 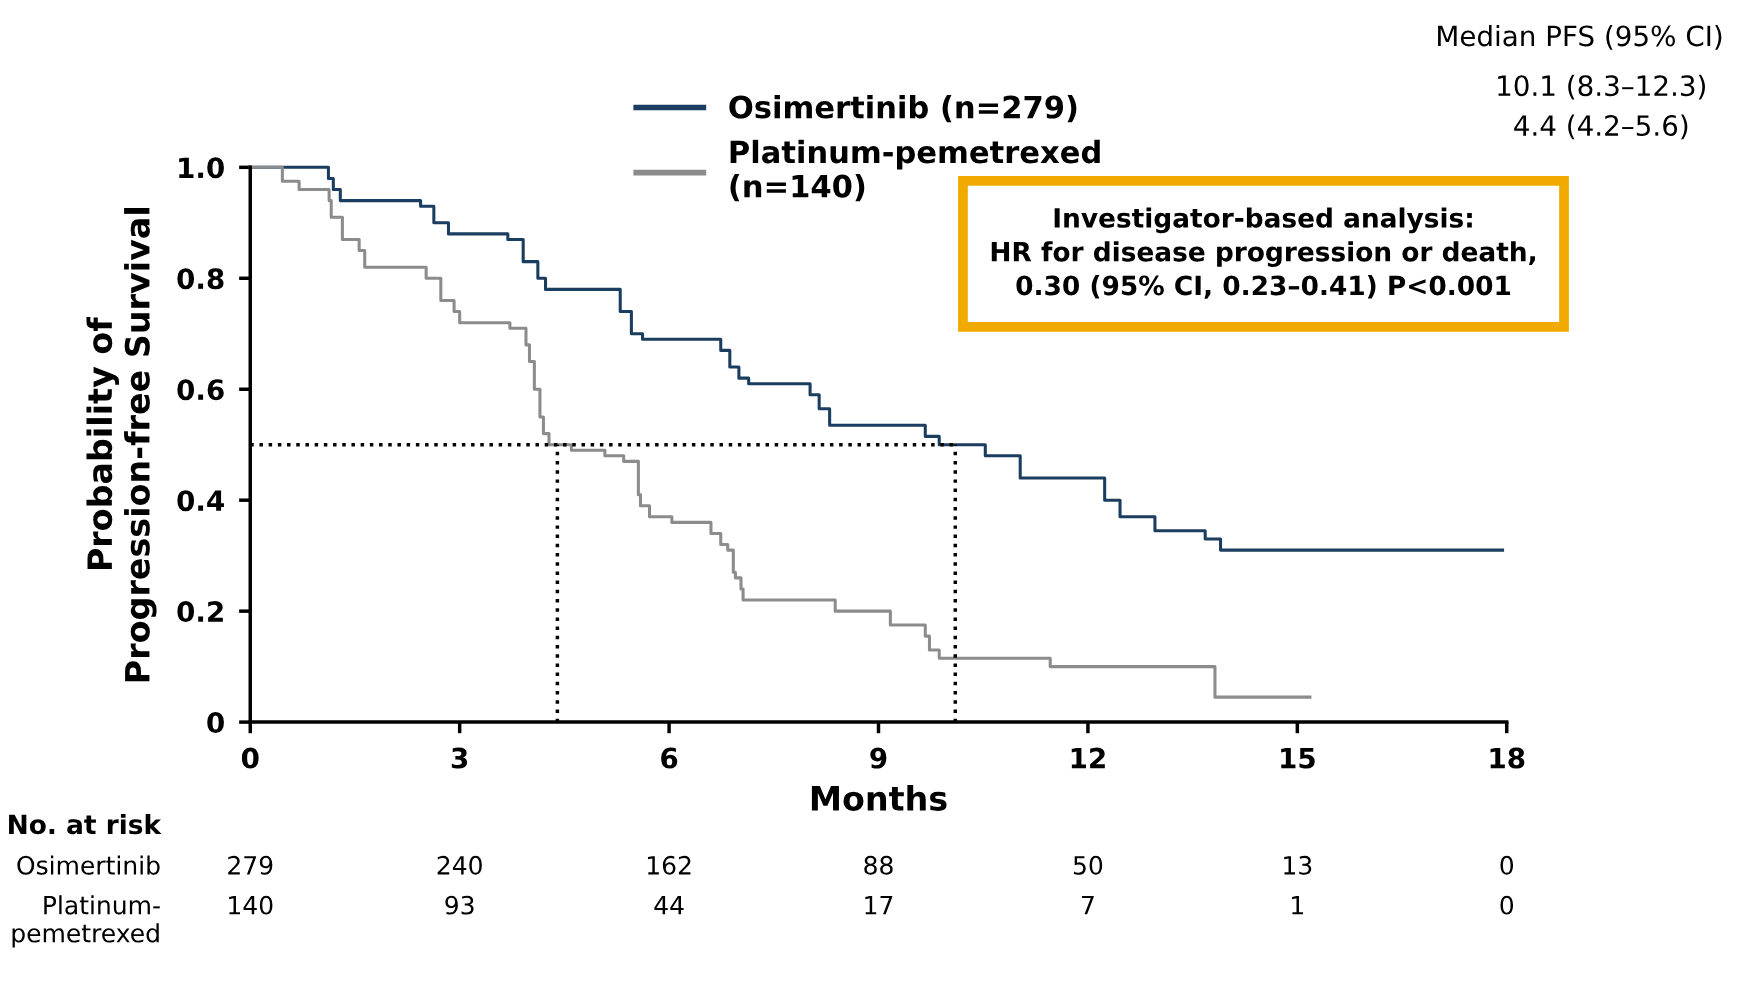 I want to click on legend-label: Platinum-pemetrexed (n=140), so click(x=915, y=170).